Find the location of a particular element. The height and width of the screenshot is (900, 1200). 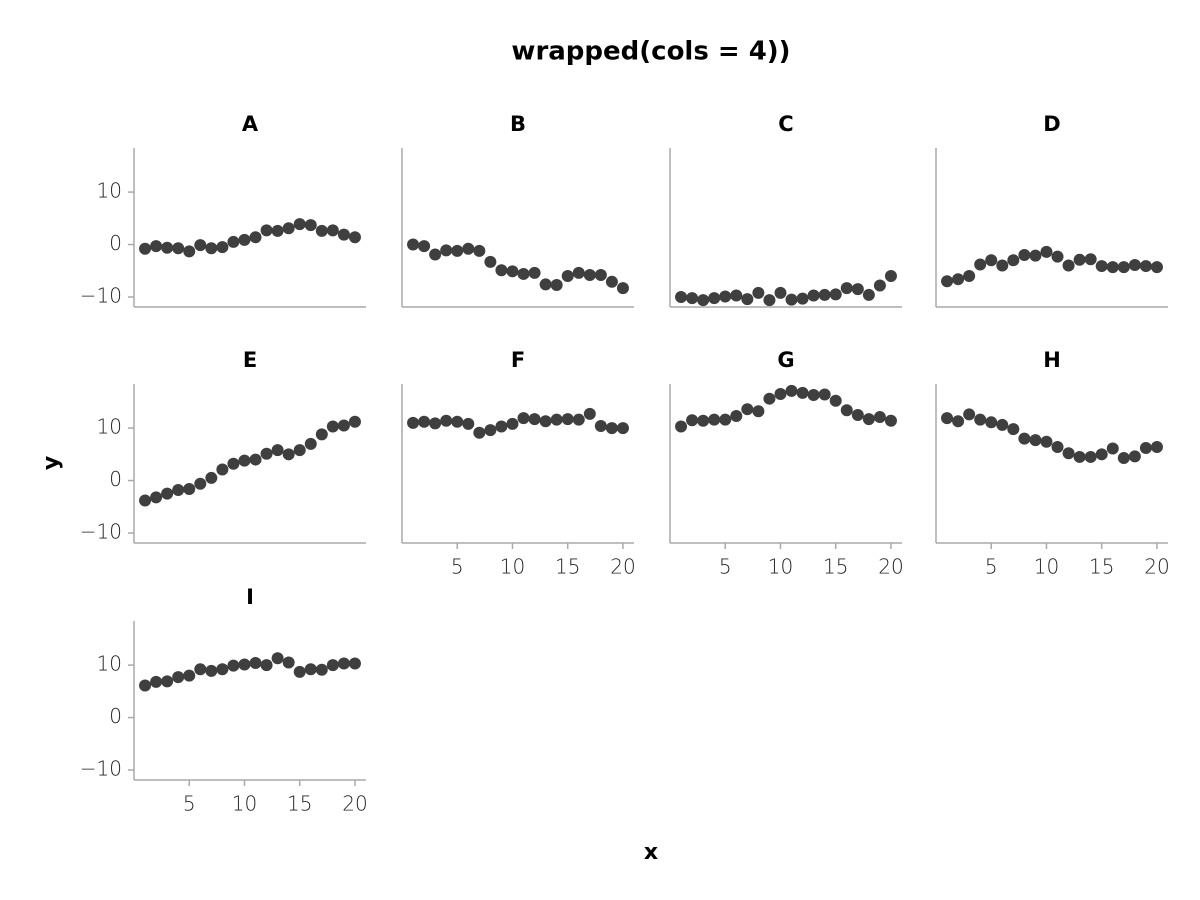

facet-title: D is located at coordinates (1051, 124).